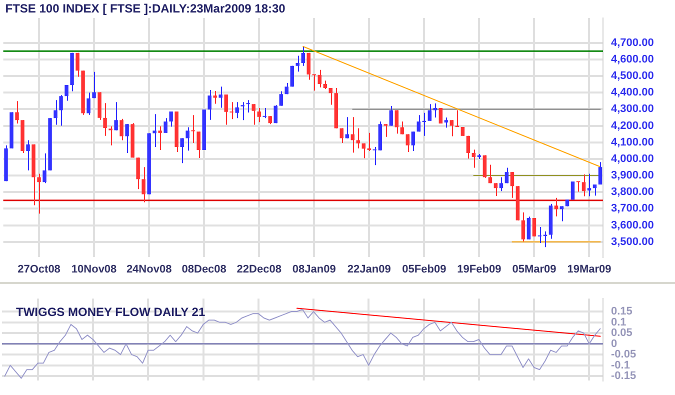 The width and height of the screenshot is (675, 395). I want to click on y-tick-label: 4,700.00, so click(632, 42).